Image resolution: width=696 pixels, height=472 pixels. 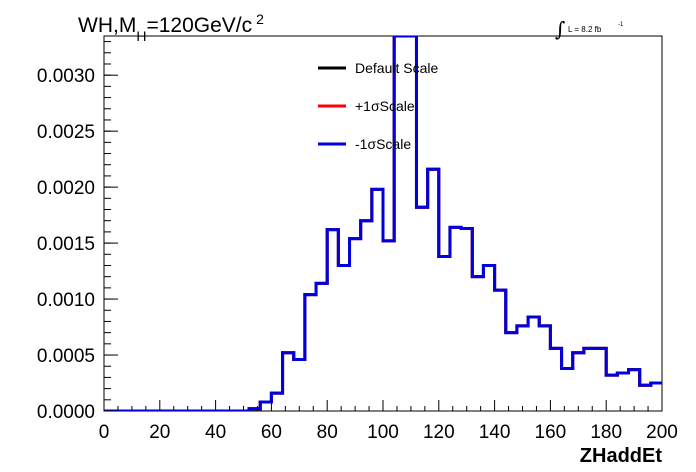 What do you see at coordinates (327, 432) in the screenshot?
I see `x-tick-label: 80` at bounding box center [327, 432].